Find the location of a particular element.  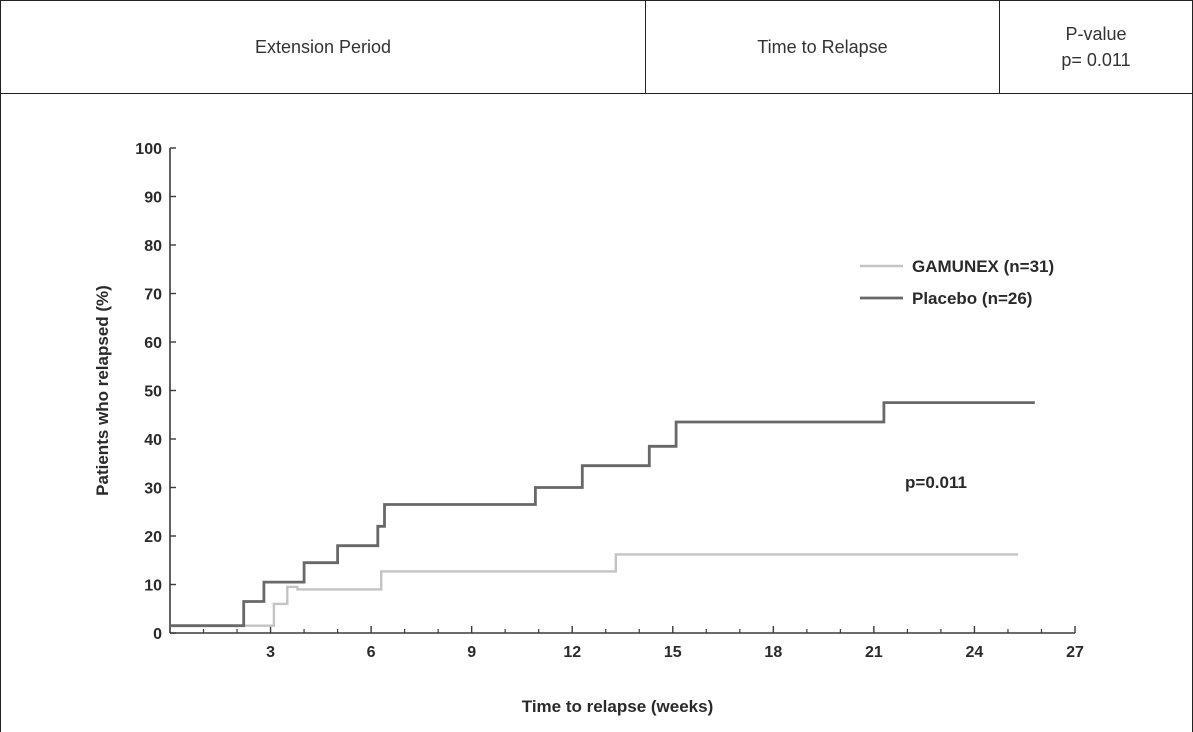

chart-legend: GAMUNEX (n=31) Placebo (n=26) is located at coordinates (957, 282).